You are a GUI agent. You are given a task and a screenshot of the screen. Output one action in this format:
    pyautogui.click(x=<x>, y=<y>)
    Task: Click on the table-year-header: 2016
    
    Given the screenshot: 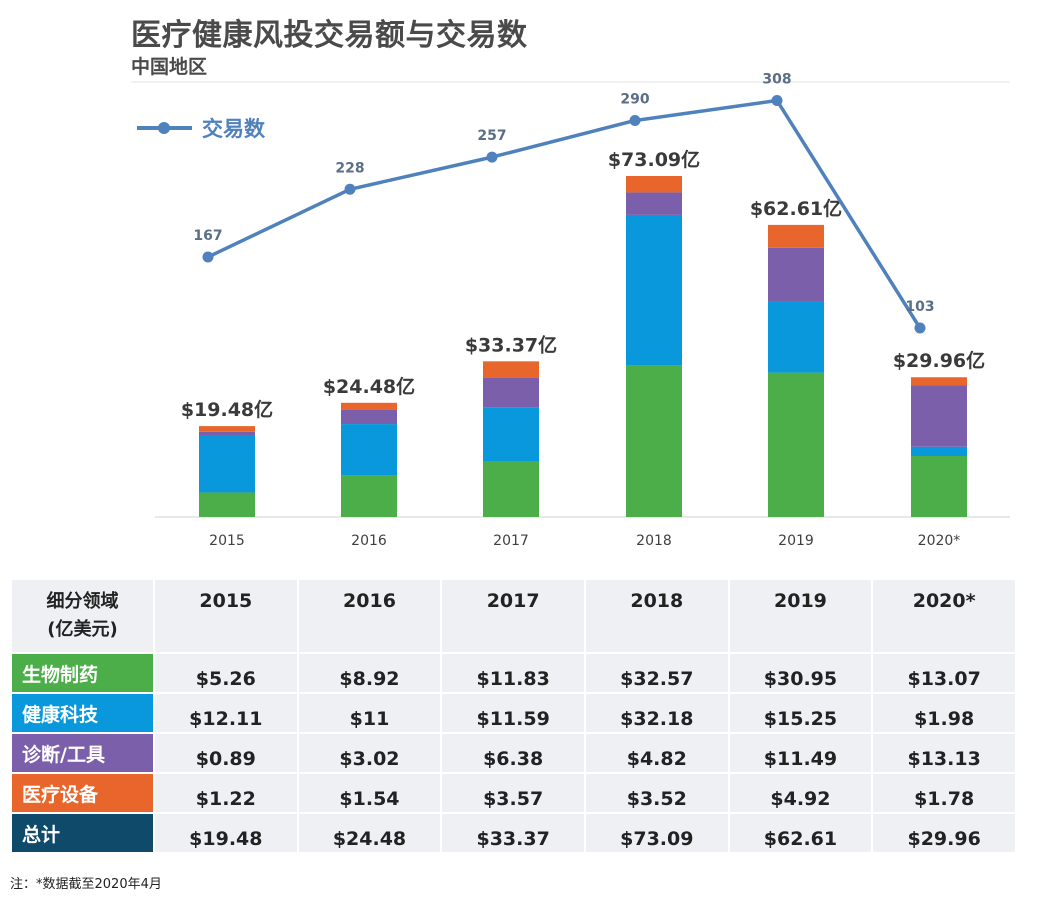 What is the action you would take?
    pyautogui.click(x=369, y=616)
    